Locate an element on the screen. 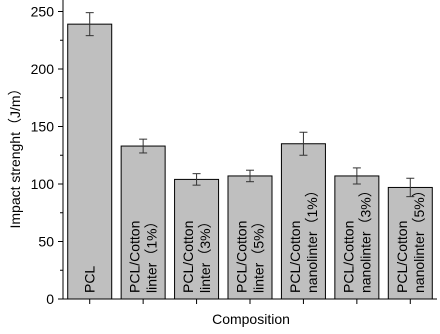  x-axis-label: Composition is located at coordinates (251, 319).